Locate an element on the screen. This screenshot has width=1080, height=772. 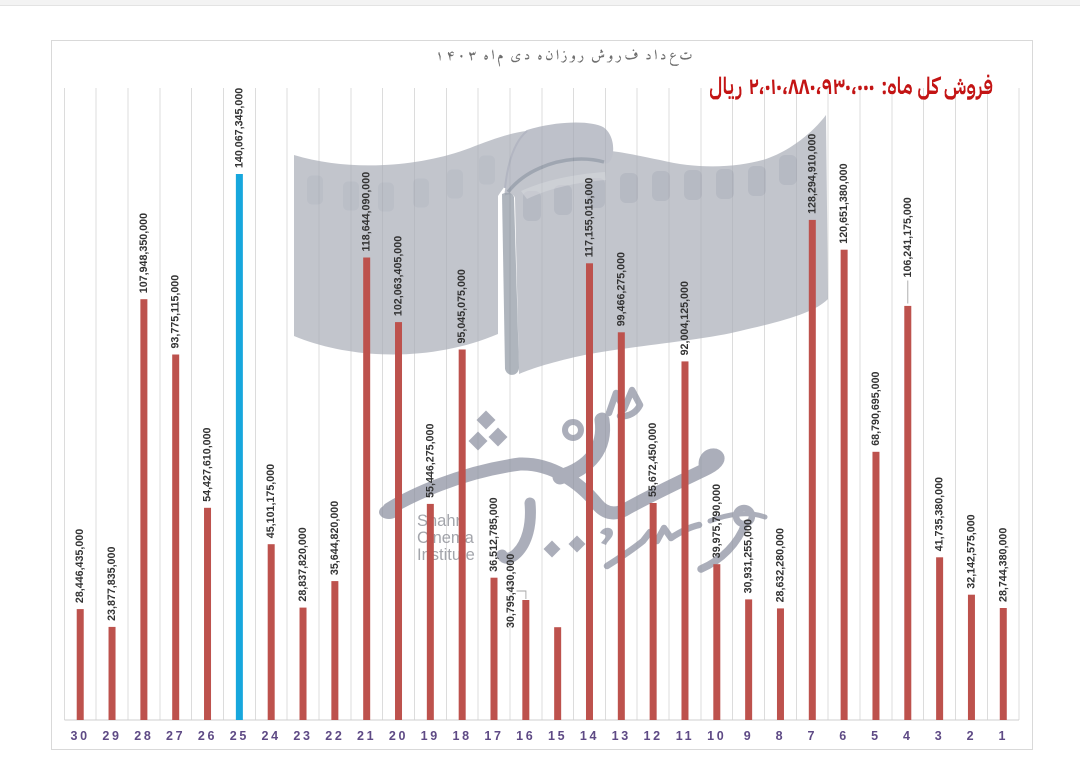
svg-text: 6 is located at coordinates (844, 736).